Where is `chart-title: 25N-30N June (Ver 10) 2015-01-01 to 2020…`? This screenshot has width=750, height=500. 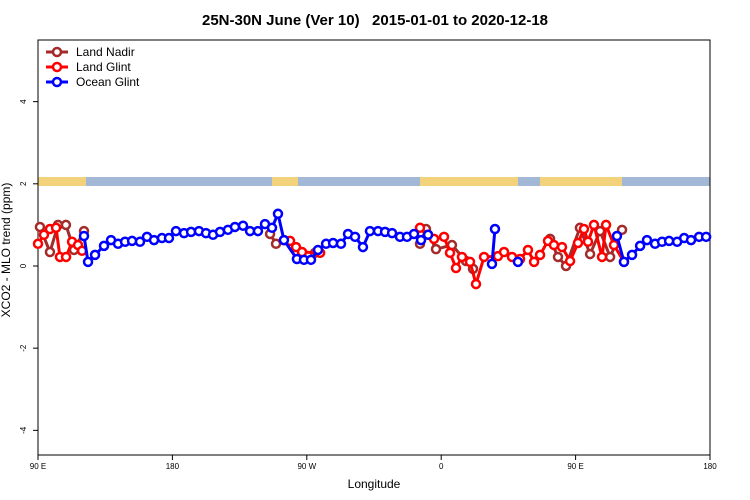 chart-title: 25N-30N June (Ver 10) 2015-01-01 to 2020… is located at coordinates (375, 20).